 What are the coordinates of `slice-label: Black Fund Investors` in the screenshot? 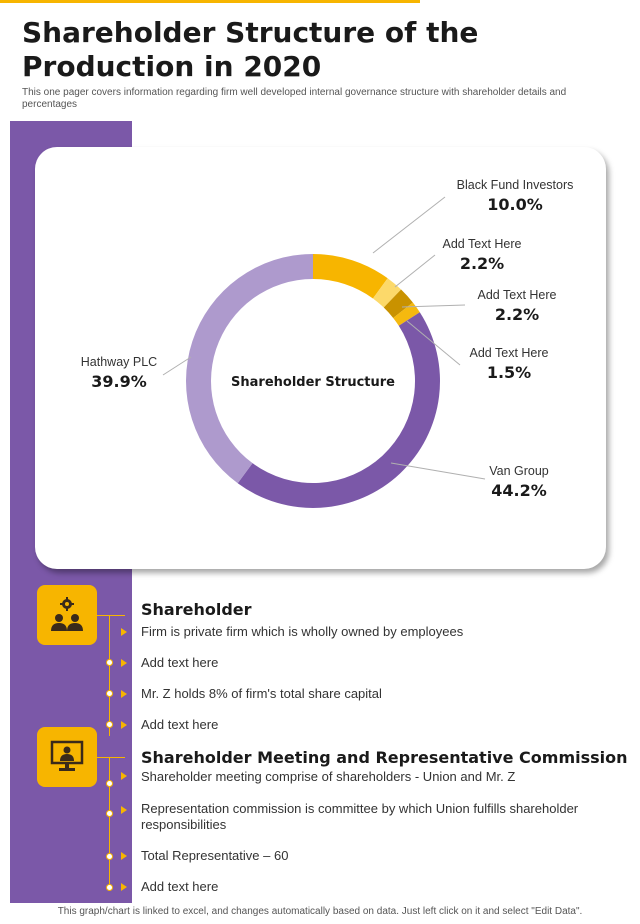 It's located at (515, 185).